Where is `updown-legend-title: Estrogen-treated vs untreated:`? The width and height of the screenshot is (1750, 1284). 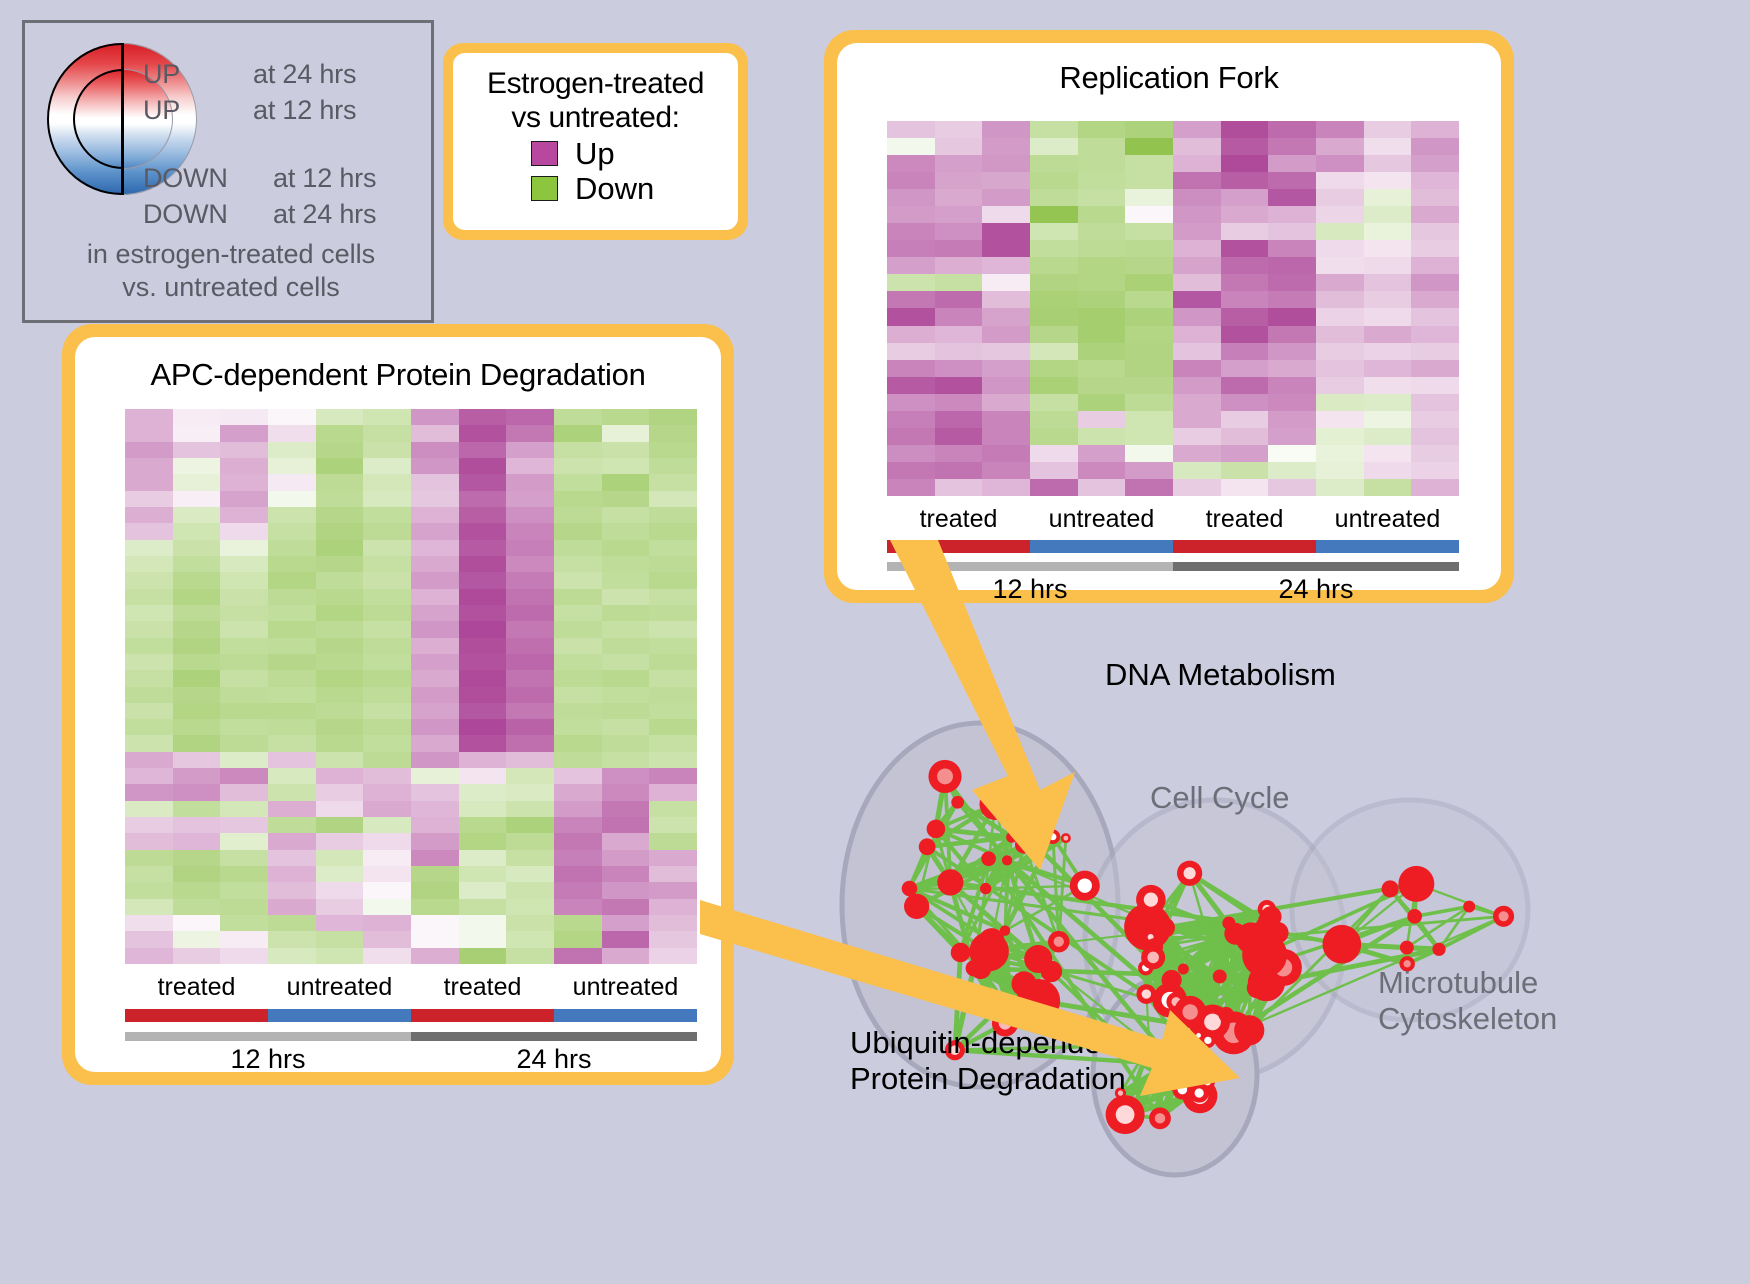 updown-legend-title: Estrogen-treated vs untreated: is located at coordinates (595, 100).